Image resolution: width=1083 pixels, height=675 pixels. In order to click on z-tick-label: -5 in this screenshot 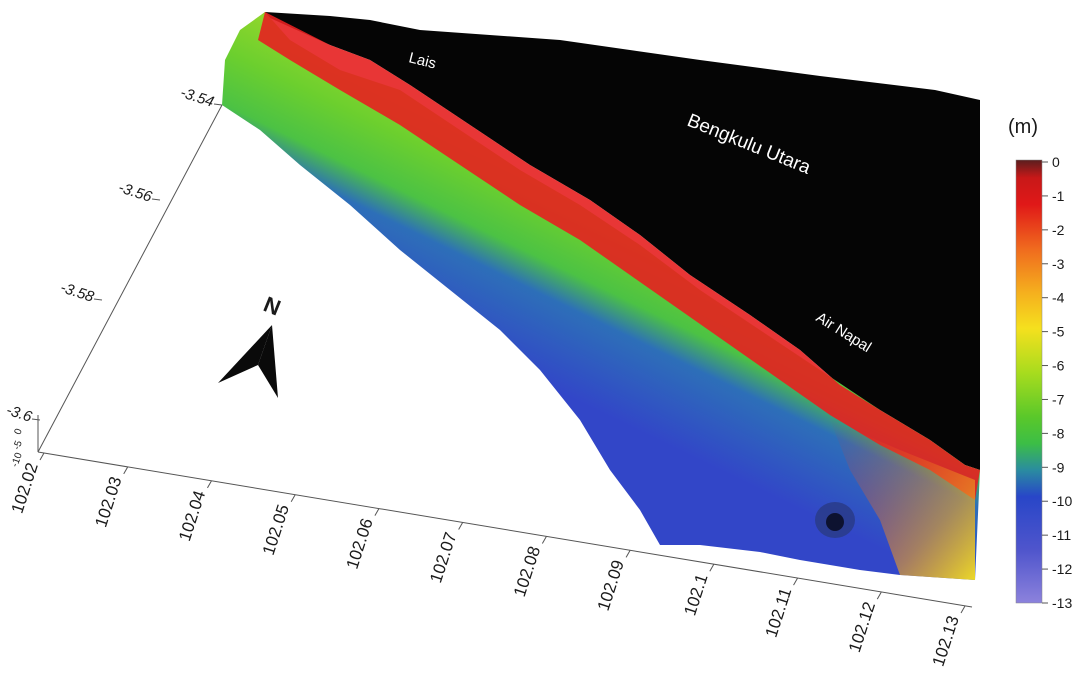, I will do `click(18, 445)`.